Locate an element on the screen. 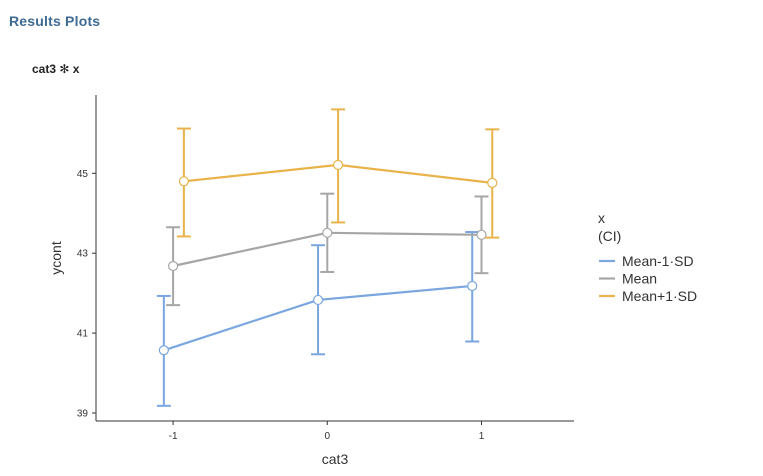 The width and height of the screenshot is (763, 476). legend-subtitle: (CI) is located at coordinates (609, 236).